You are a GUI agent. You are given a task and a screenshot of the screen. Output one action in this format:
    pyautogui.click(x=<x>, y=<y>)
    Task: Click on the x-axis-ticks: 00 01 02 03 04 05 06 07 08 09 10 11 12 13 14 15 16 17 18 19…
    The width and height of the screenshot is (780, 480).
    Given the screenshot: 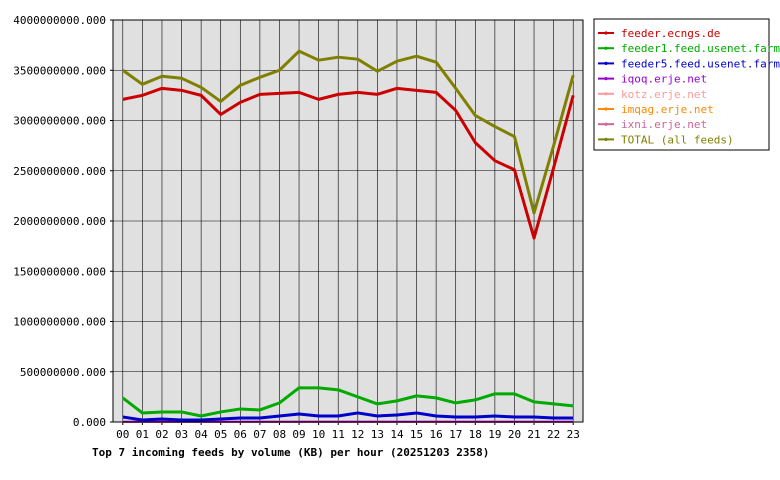 What is the action you would take?
    pyautogui.click(x=348, y=431)
    